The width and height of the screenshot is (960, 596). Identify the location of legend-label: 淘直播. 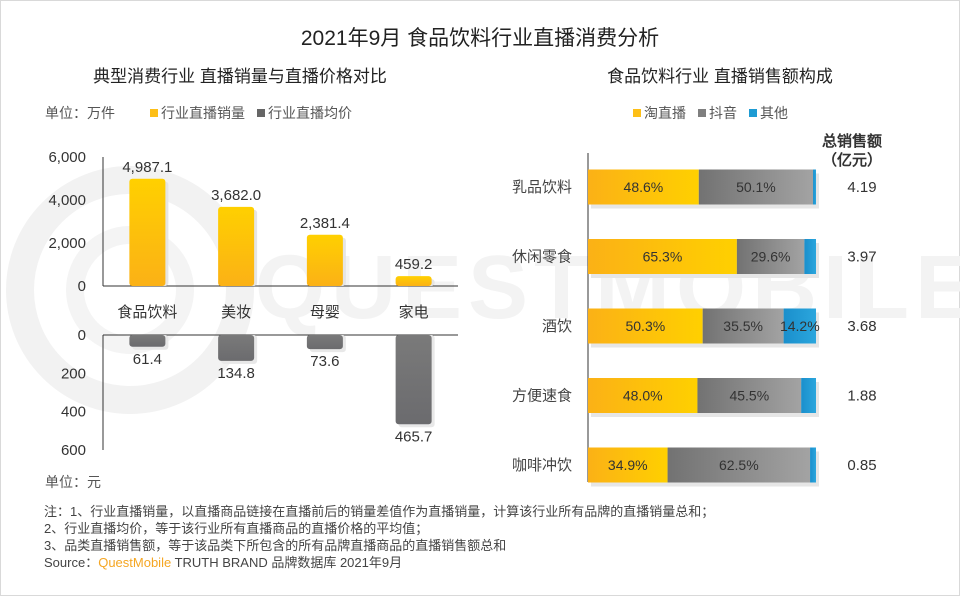
(665, 113).